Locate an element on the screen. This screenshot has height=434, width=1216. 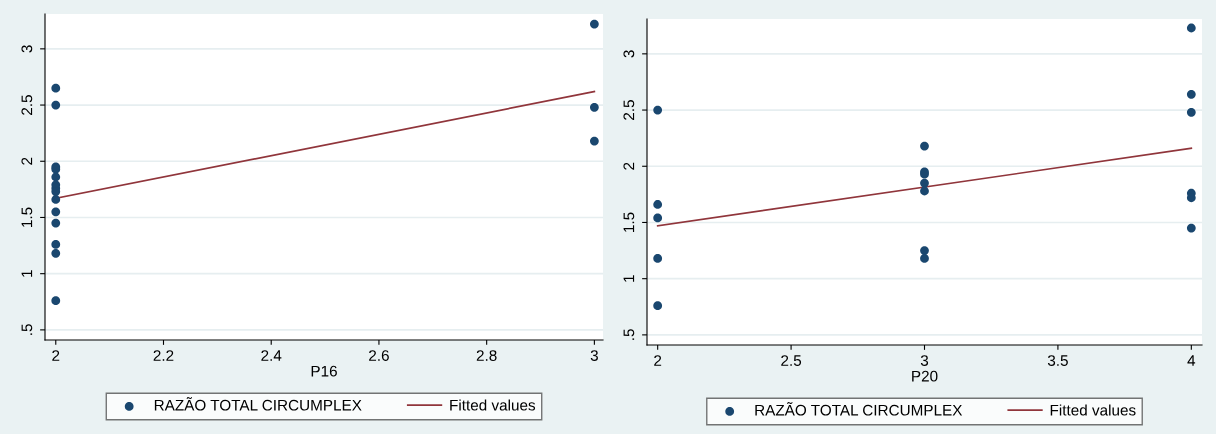
x-axis-title: P20 is located at coordinates (925, 376).